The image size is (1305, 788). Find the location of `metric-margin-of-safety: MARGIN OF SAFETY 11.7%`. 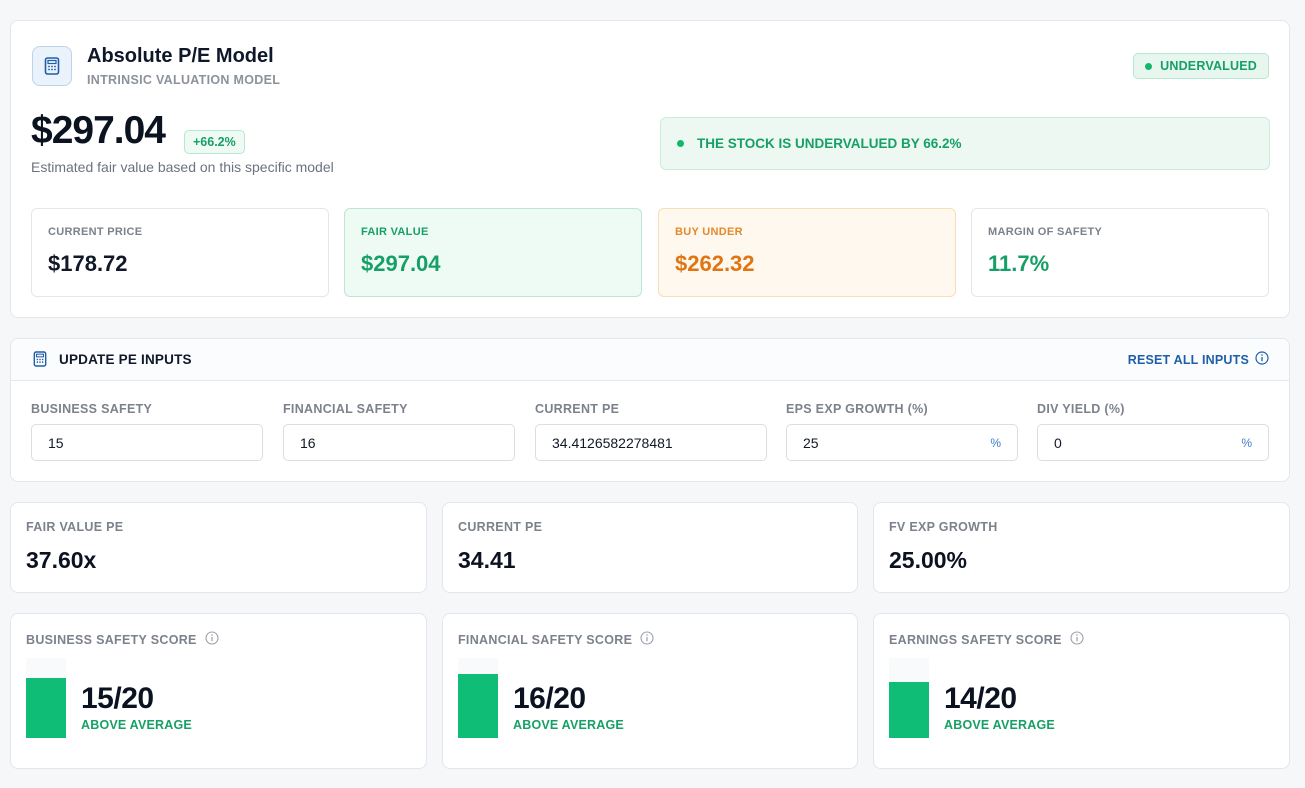

metric-margin-of-safety: MARGIN OF SAFETY 11.7% is located at coordinates (1120, 252).